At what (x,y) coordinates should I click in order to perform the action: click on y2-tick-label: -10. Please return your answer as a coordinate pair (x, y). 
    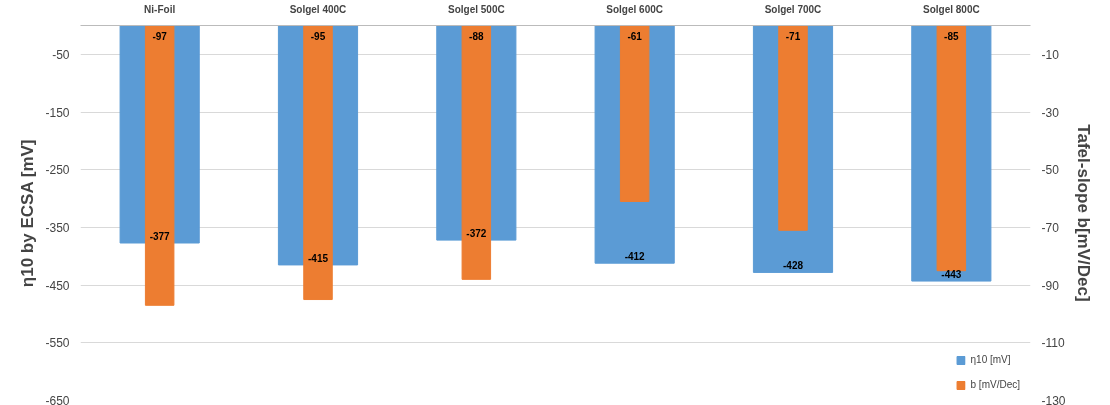
    Looking at the image, I should click on (1050, 54).